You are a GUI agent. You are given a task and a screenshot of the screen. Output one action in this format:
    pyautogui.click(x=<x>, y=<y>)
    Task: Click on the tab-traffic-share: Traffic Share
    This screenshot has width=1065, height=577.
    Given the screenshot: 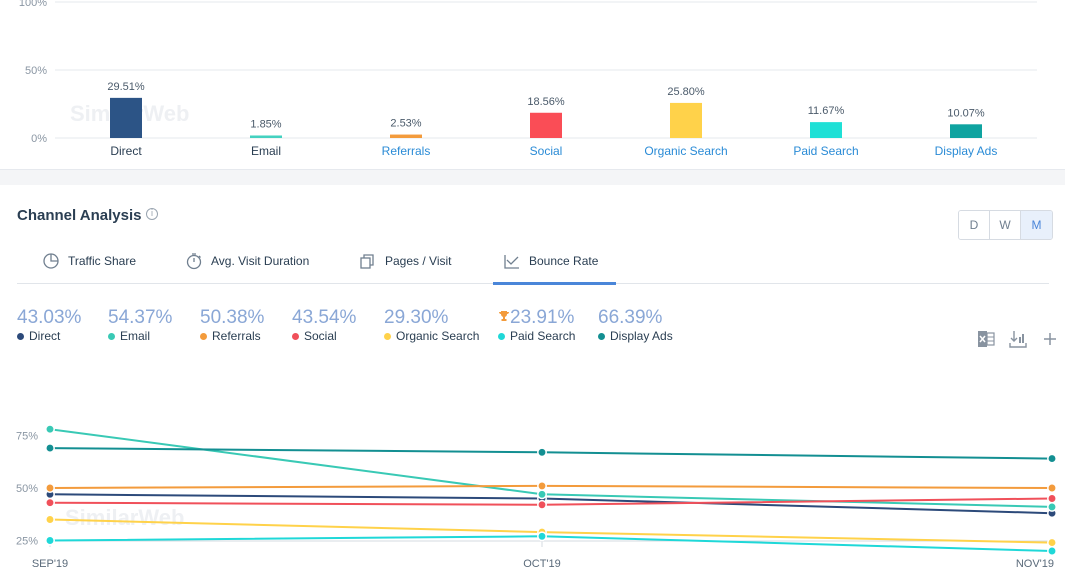 What is the action you would take?
    pyautogui.click(x=89, y=261)
    